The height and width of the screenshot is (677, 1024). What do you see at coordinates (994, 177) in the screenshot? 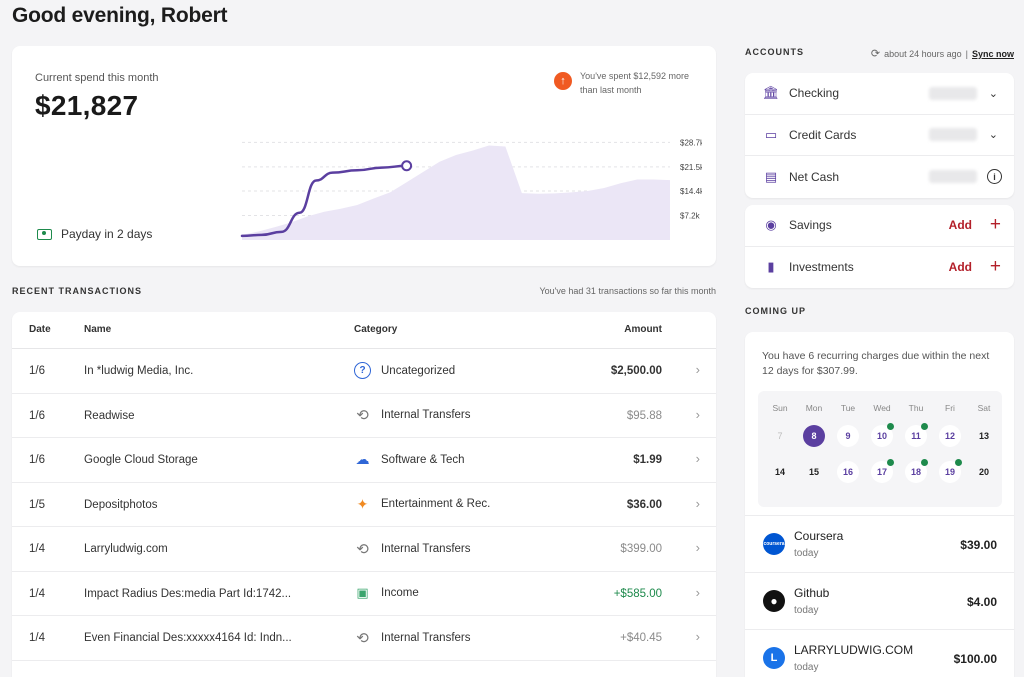
I see `info-icon: i` at bounding box center [994, 177].